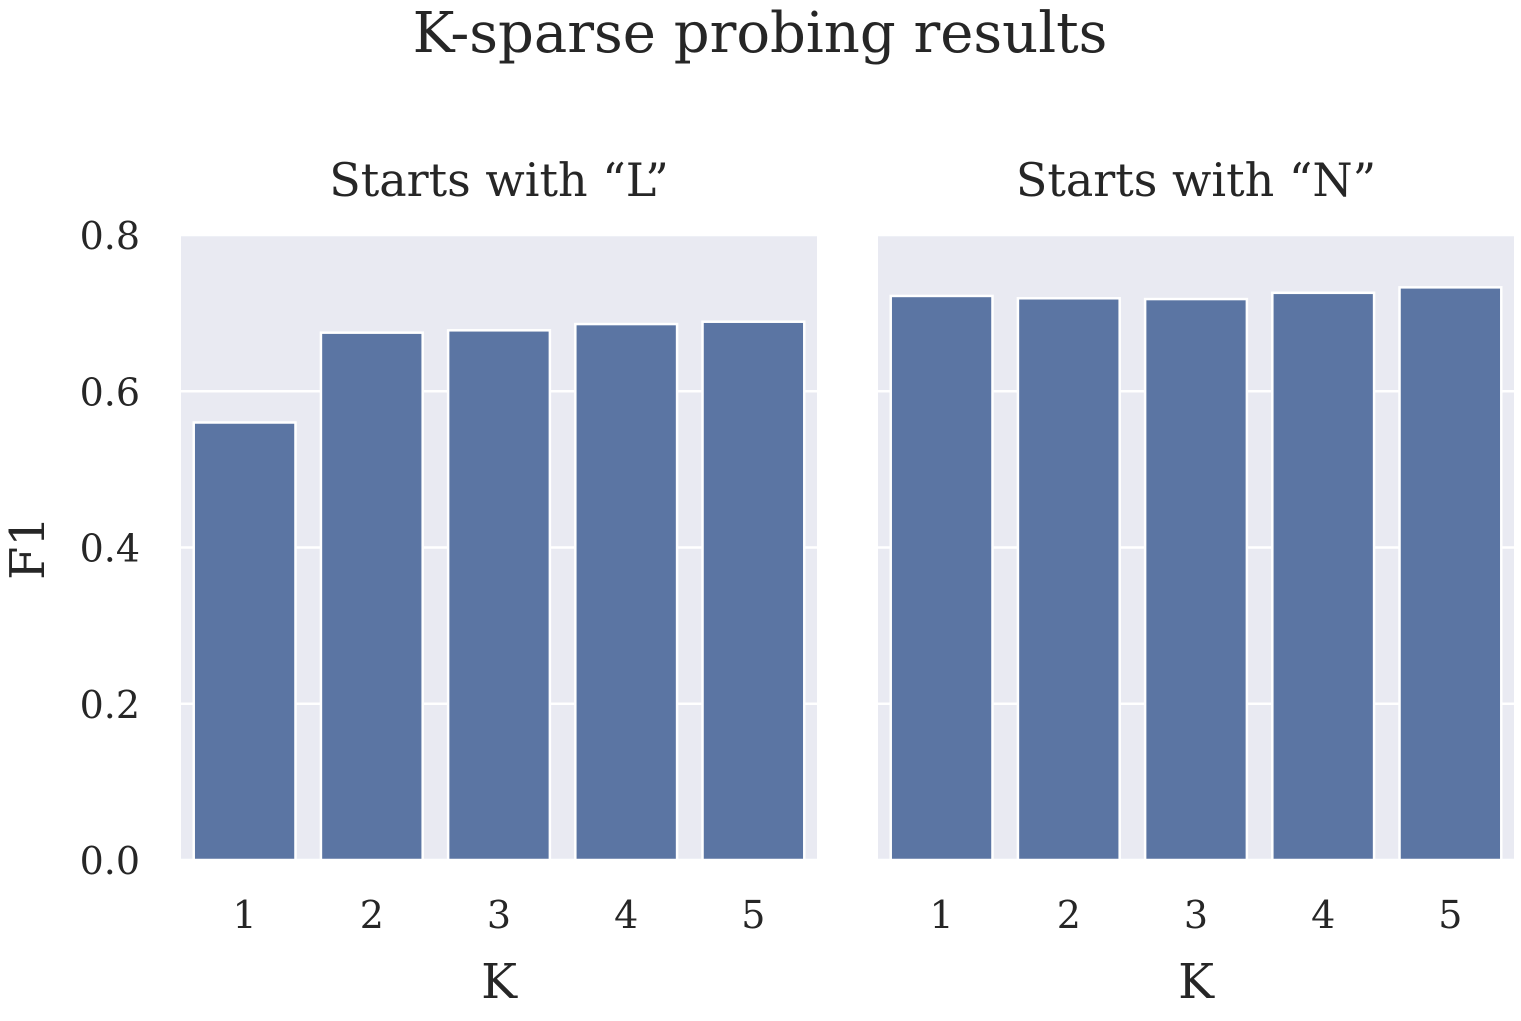 This screenshot has width=1521, height=1021. What do you see at coordinates (760, 33) in the screenshot?
I see `chart-title: K-sparse probing results` at bounding box center [760, 33].